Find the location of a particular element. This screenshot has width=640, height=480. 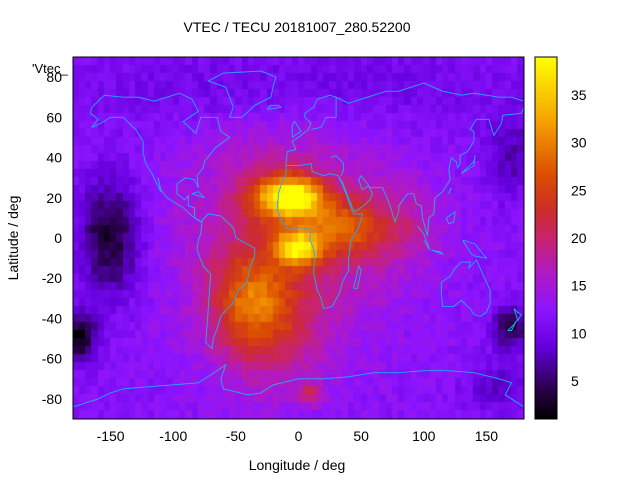

x-tick-label: 50 is located at coordinates (361, 436).